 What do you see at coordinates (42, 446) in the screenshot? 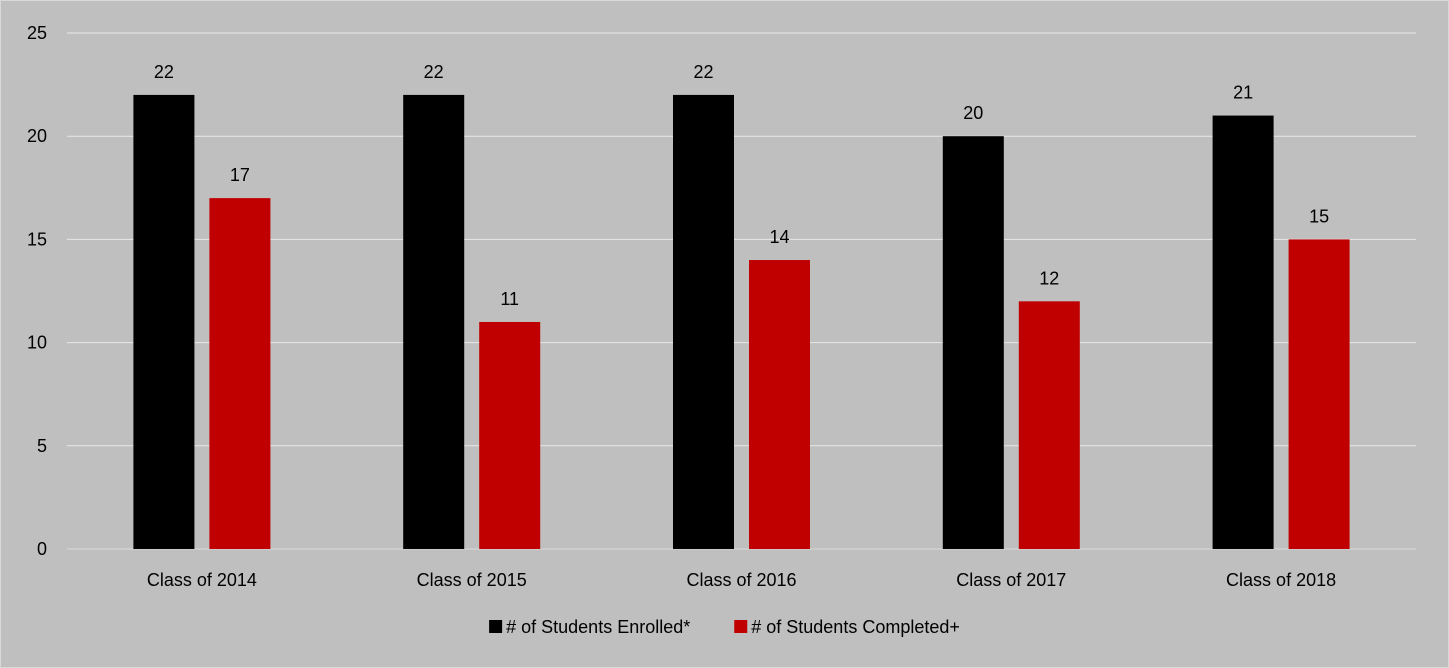
I see `y-tick-label: 5` at bounding box center [42, 446].